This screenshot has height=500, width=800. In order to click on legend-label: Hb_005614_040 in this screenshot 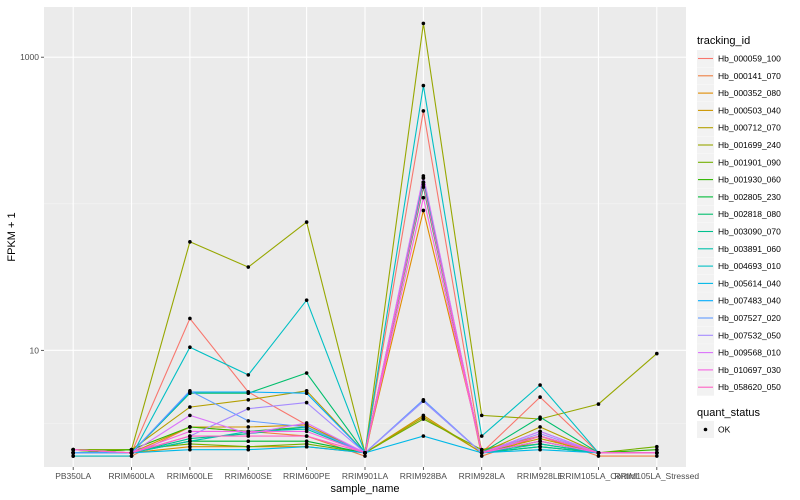, I will do `click(749, 283)`.